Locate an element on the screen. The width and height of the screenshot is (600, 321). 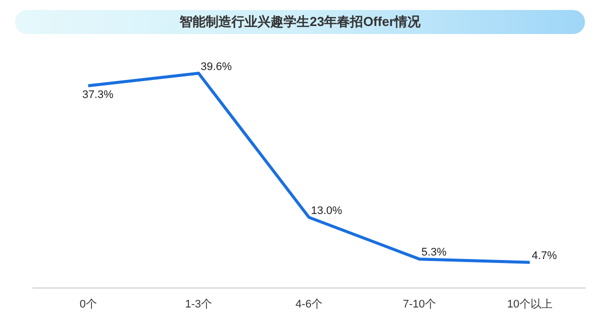
data-label: 39.6% is located at coordinates (216, 66).